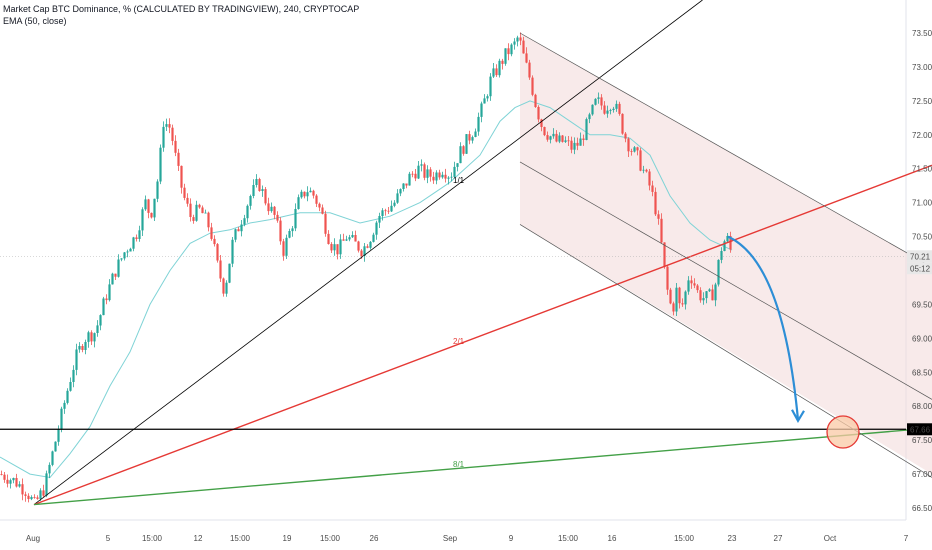 This screenshot has width=932, height=550. I want to click on time-tick-label: 7, so click(906, 538).